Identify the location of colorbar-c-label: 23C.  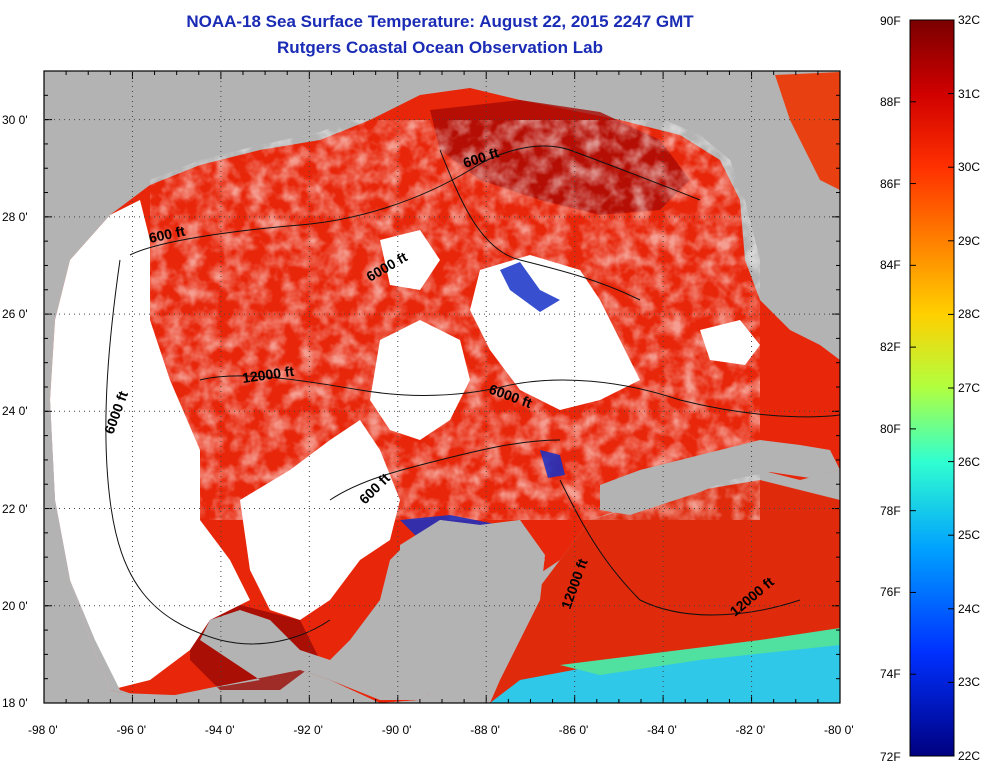
(969, 682).